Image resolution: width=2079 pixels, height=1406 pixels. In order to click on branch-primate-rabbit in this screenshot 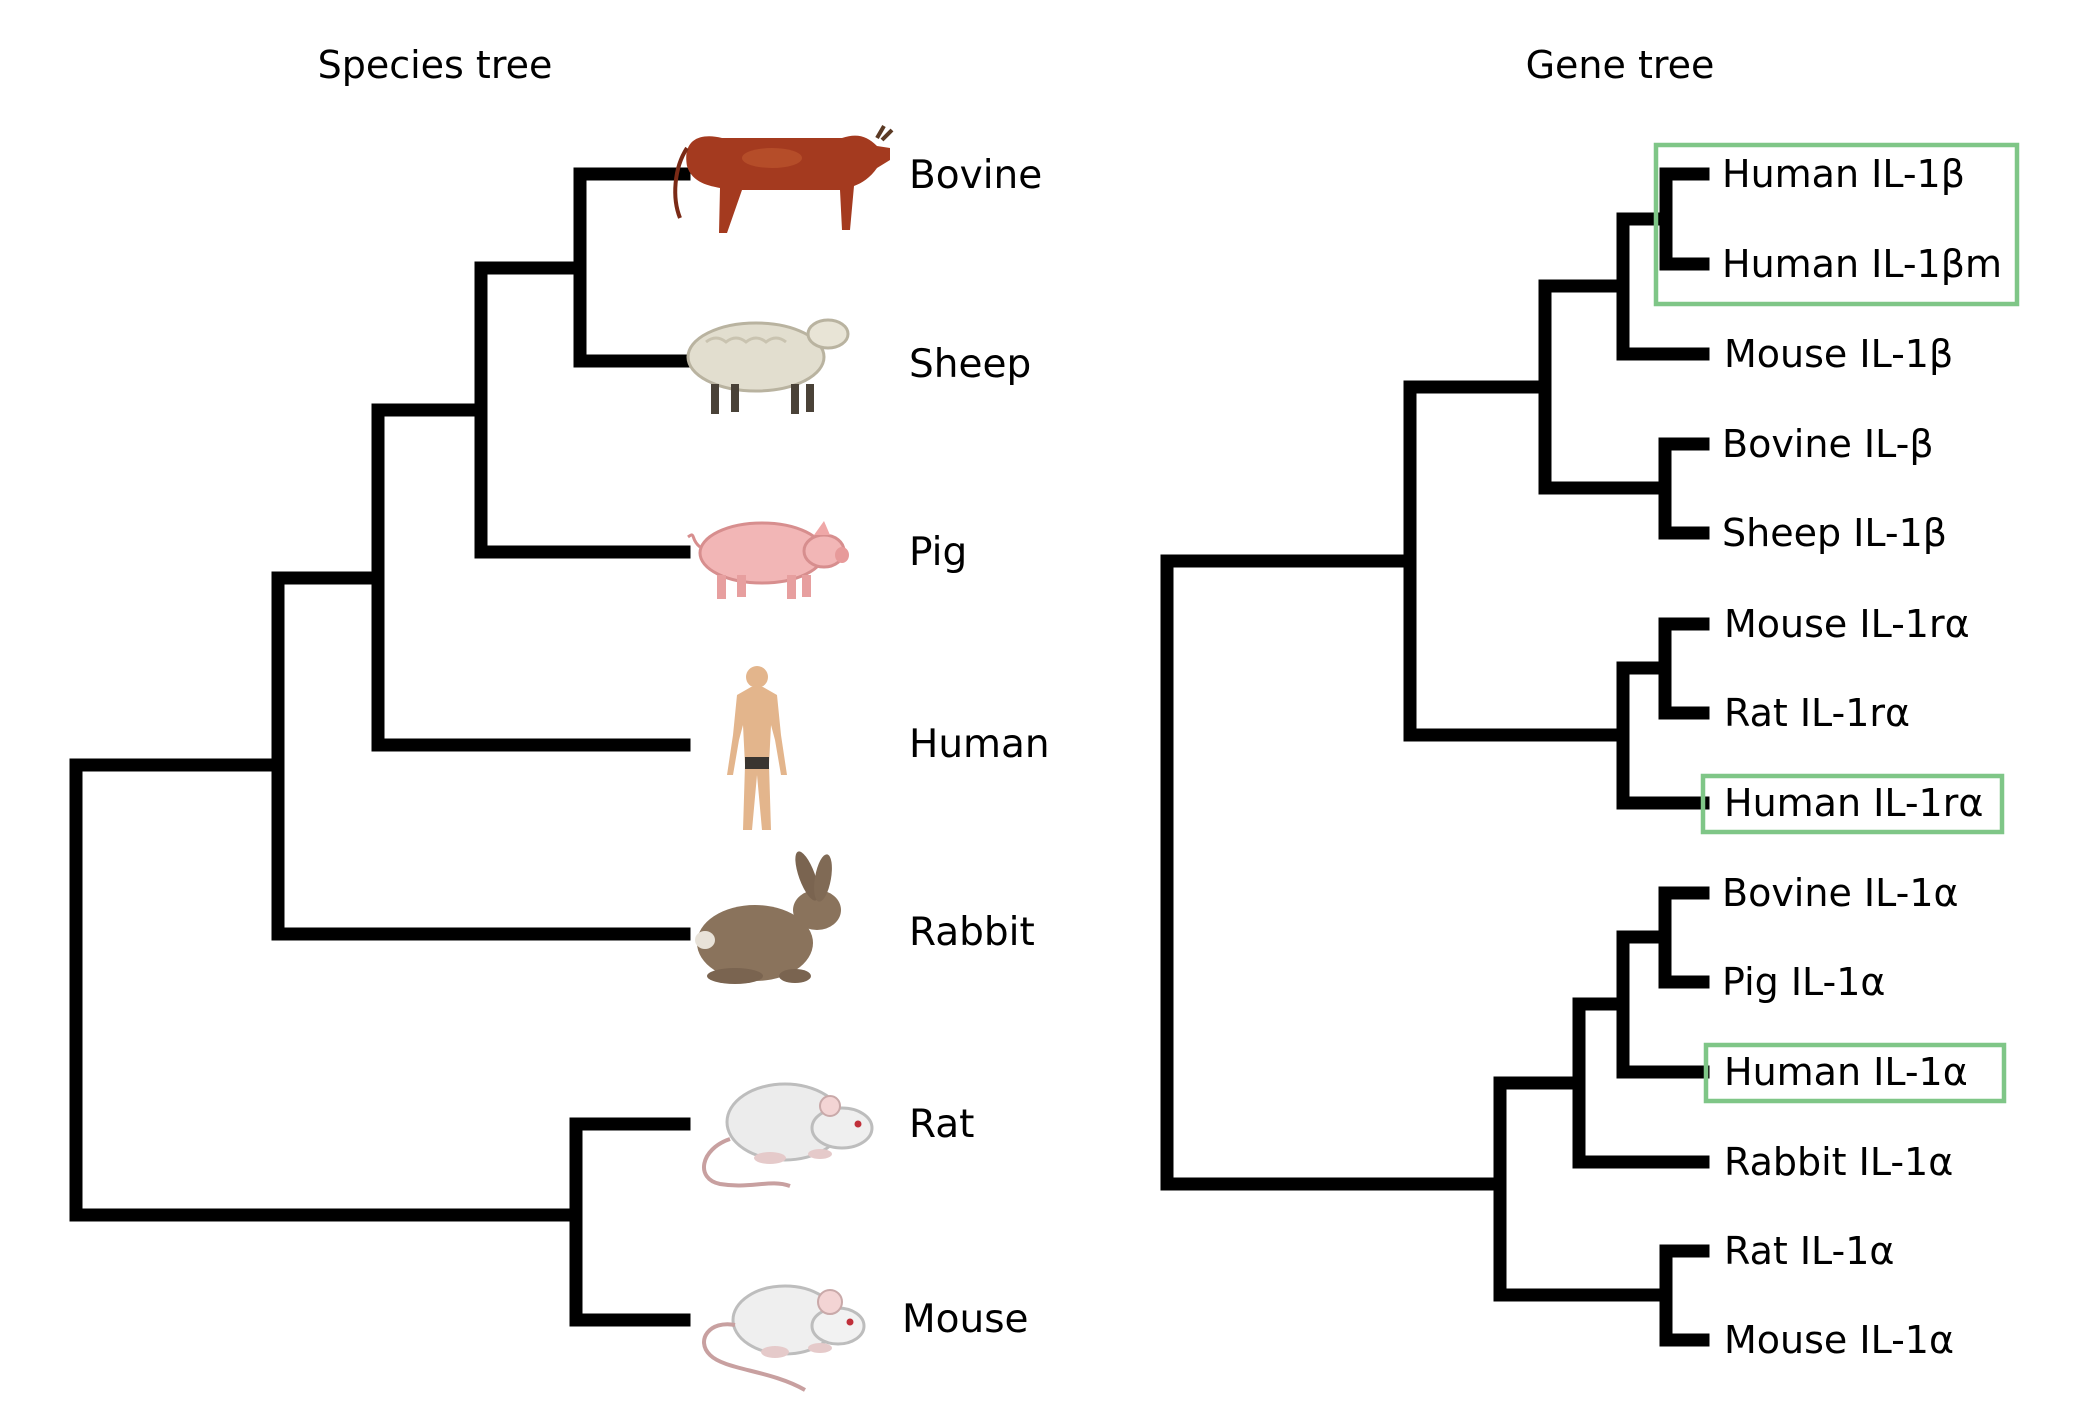, I will do `click(481, 756)`.